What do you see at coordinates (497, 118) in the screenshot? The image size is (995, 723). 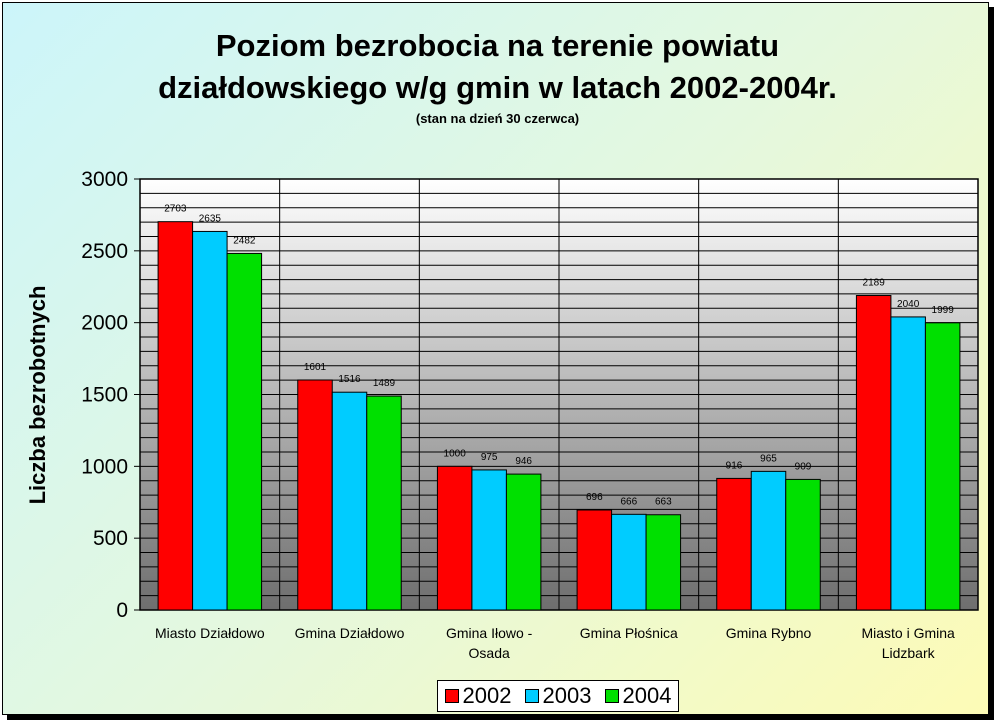 I see `chart-subtitle: (stan na dzień 30 czerwca)` at bounding box center [497, 118].